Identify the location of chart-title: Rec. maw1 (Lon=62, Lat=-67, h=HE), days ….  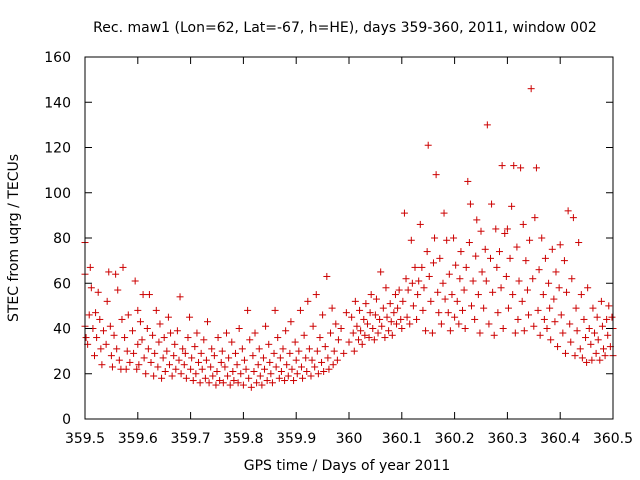
(345, 28).